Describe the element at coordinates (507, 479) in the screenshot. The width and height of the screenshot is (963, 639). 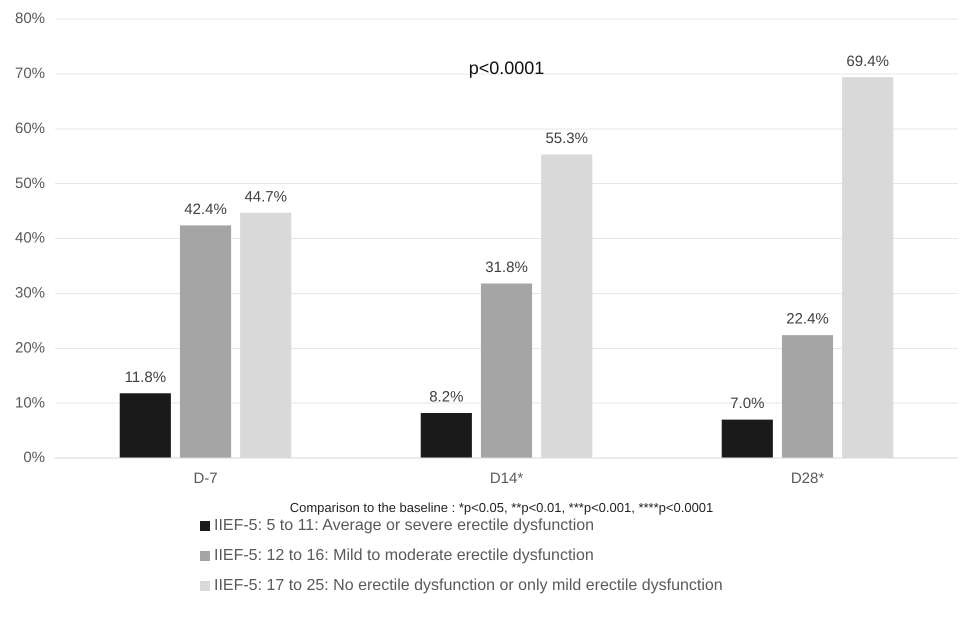
I see `x-tick-label: D14*` at that location.